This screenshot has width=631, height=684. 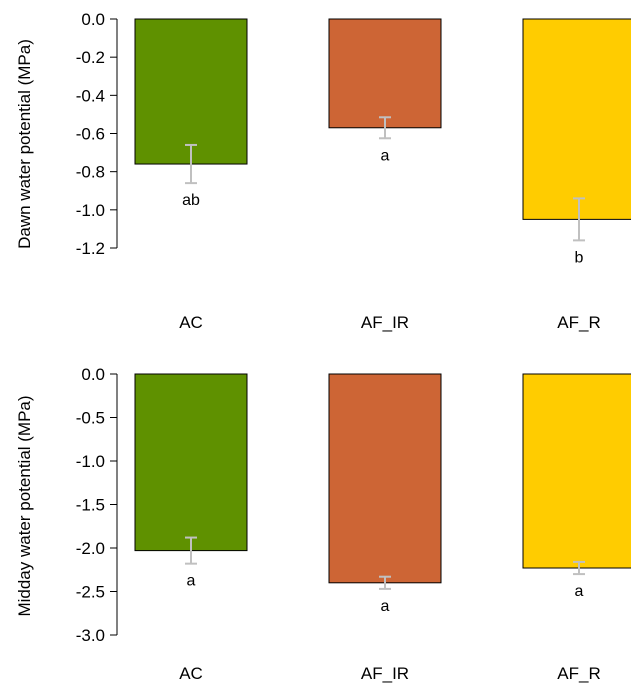 I want to click on dawn-significance-letter: ab, so click(x=191, y=200).